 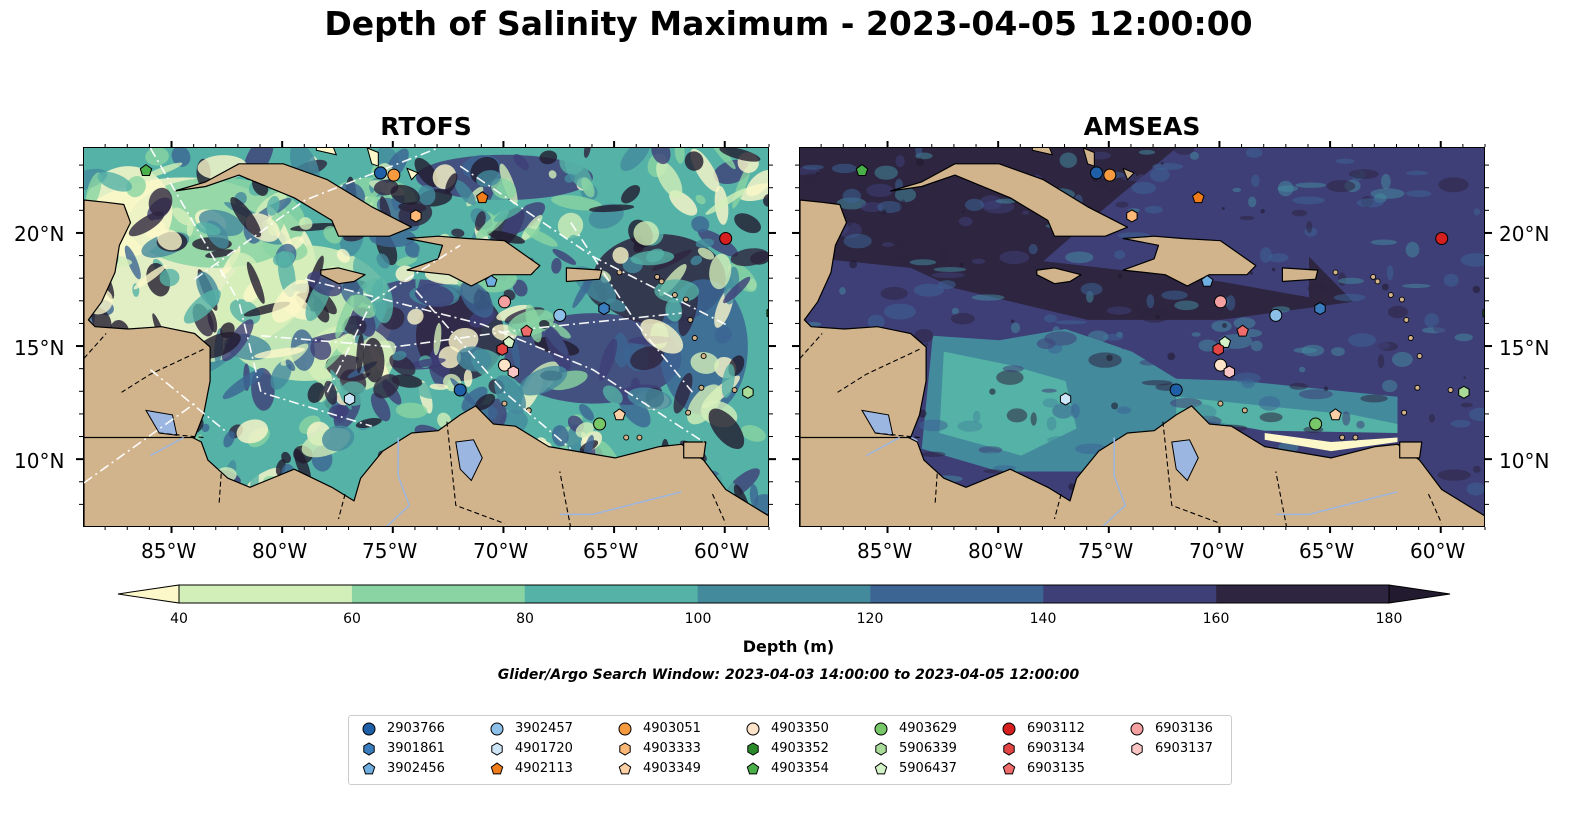 What do you see at coordinates (544, 748) in the screenshot?
I see `legend-label: 4901720` at bounding box center [544, 748].